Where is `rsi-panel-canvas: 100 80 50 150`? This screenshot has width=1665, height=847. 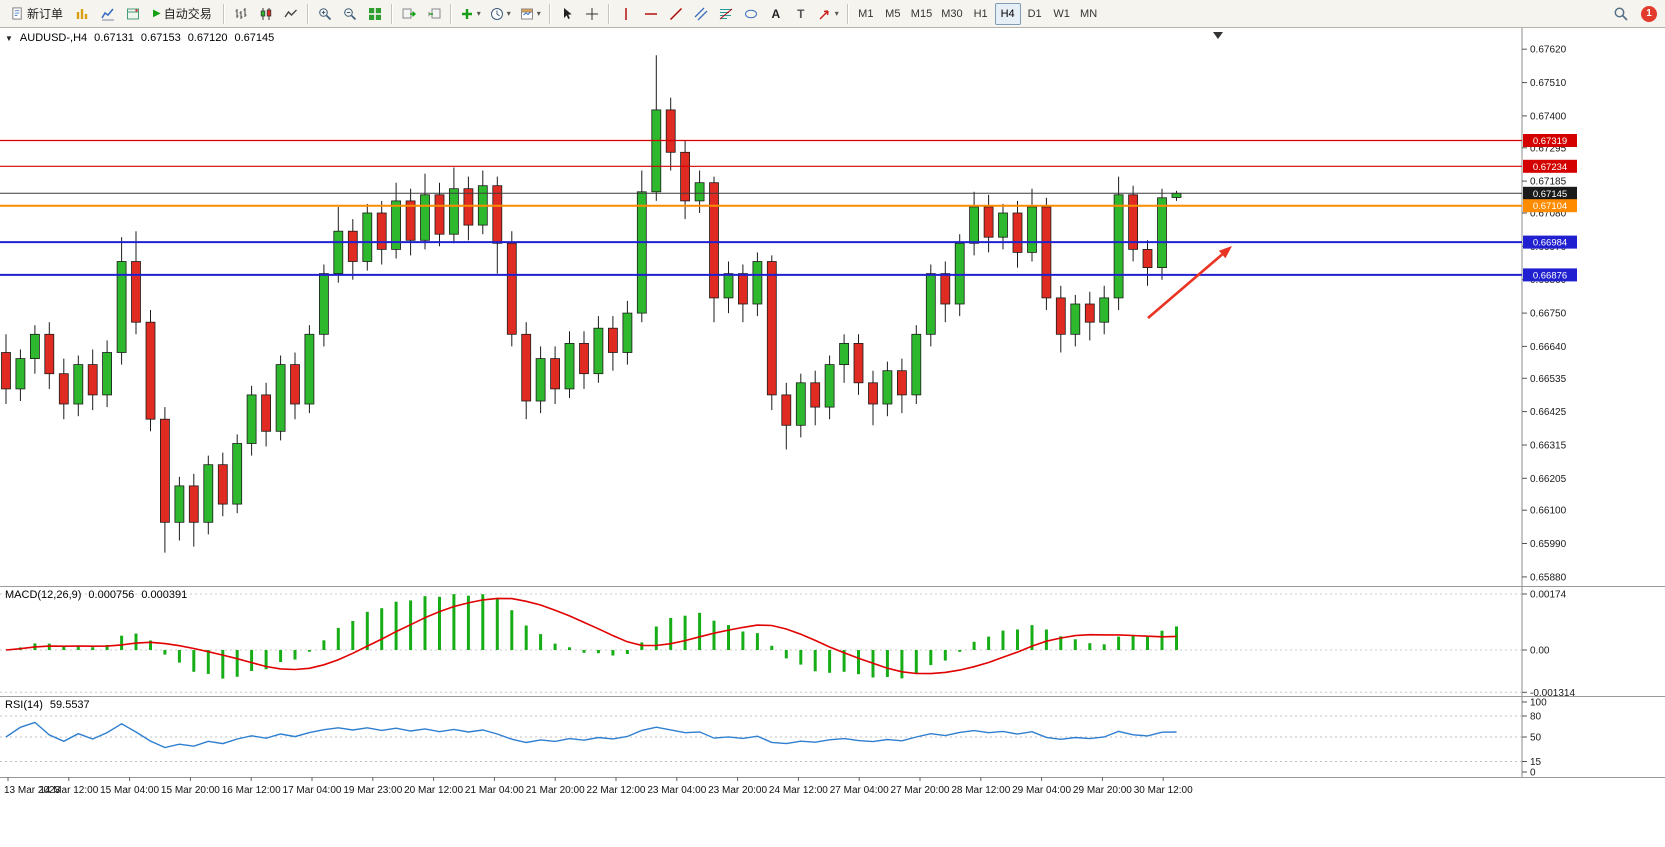
rsi-panel-canvas: 100 80 50 150 is located at coordinates (832, 736).